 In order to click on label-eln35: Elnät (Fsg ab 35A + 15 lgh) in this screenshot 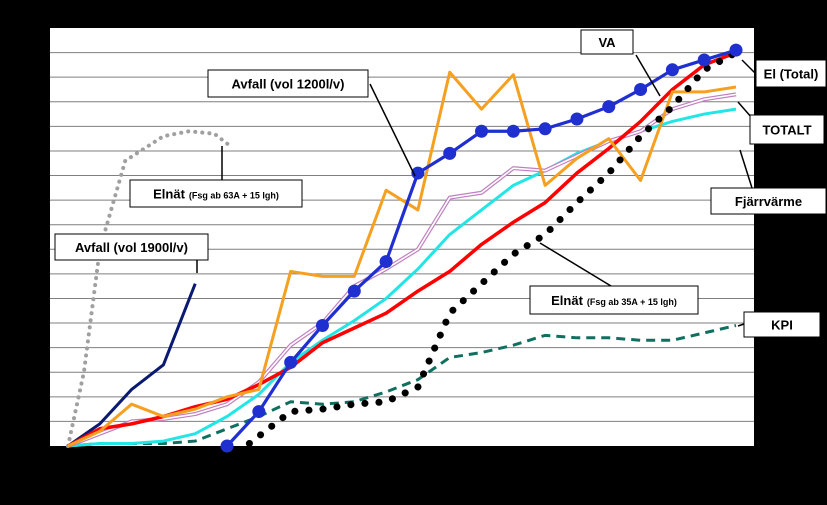, I will do `click(614, 300)`.